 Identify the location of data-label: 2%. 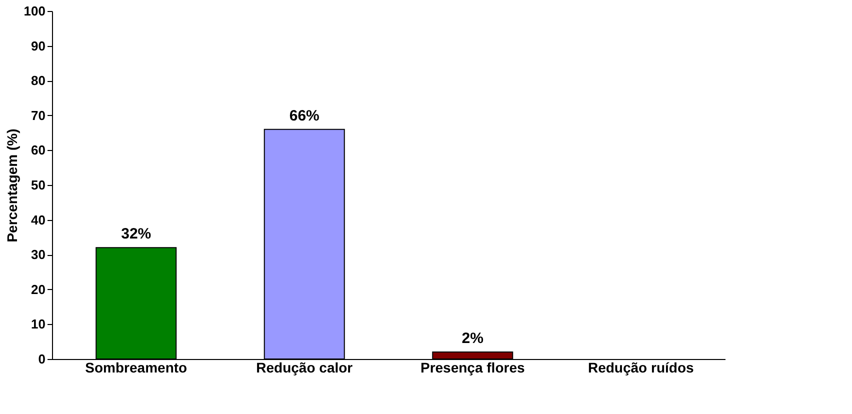
(473, 339).